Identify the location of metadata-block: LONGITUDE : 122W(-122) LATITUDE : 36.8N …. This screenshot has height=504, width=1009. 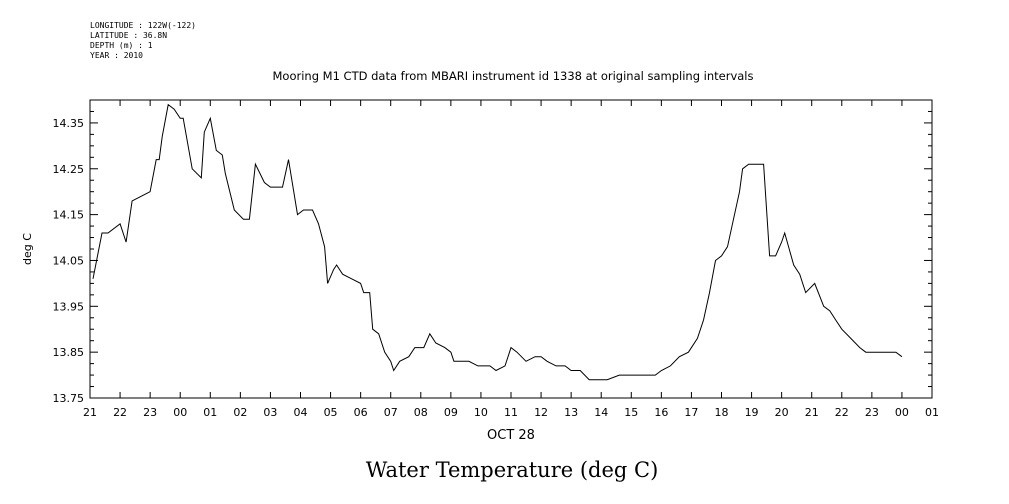
(143, 41).